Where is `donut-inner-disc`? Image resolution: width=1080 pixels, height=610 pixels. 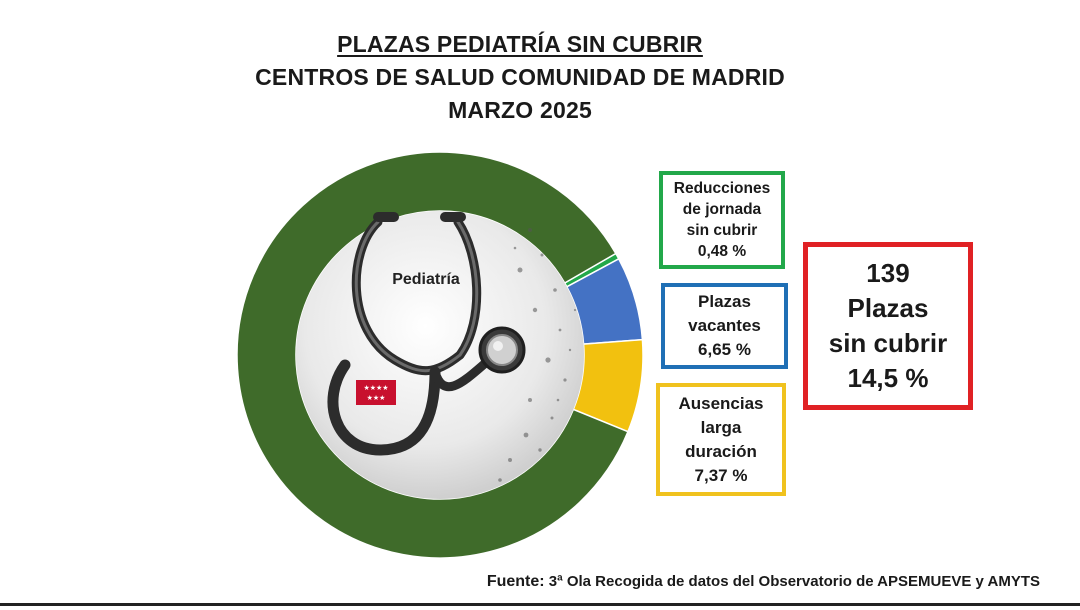 donut-inner-disc is located at coordinates (440, 355).